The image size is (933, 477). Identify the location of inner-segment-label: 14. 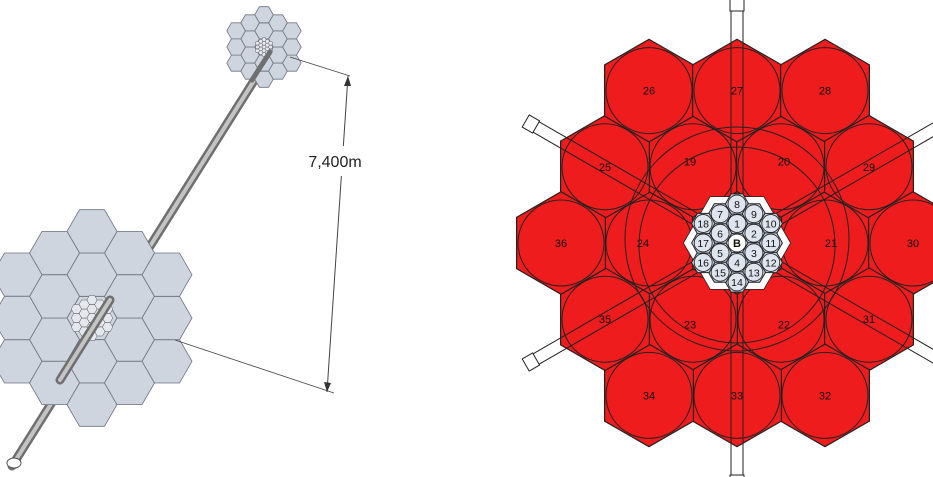
(737, 283).